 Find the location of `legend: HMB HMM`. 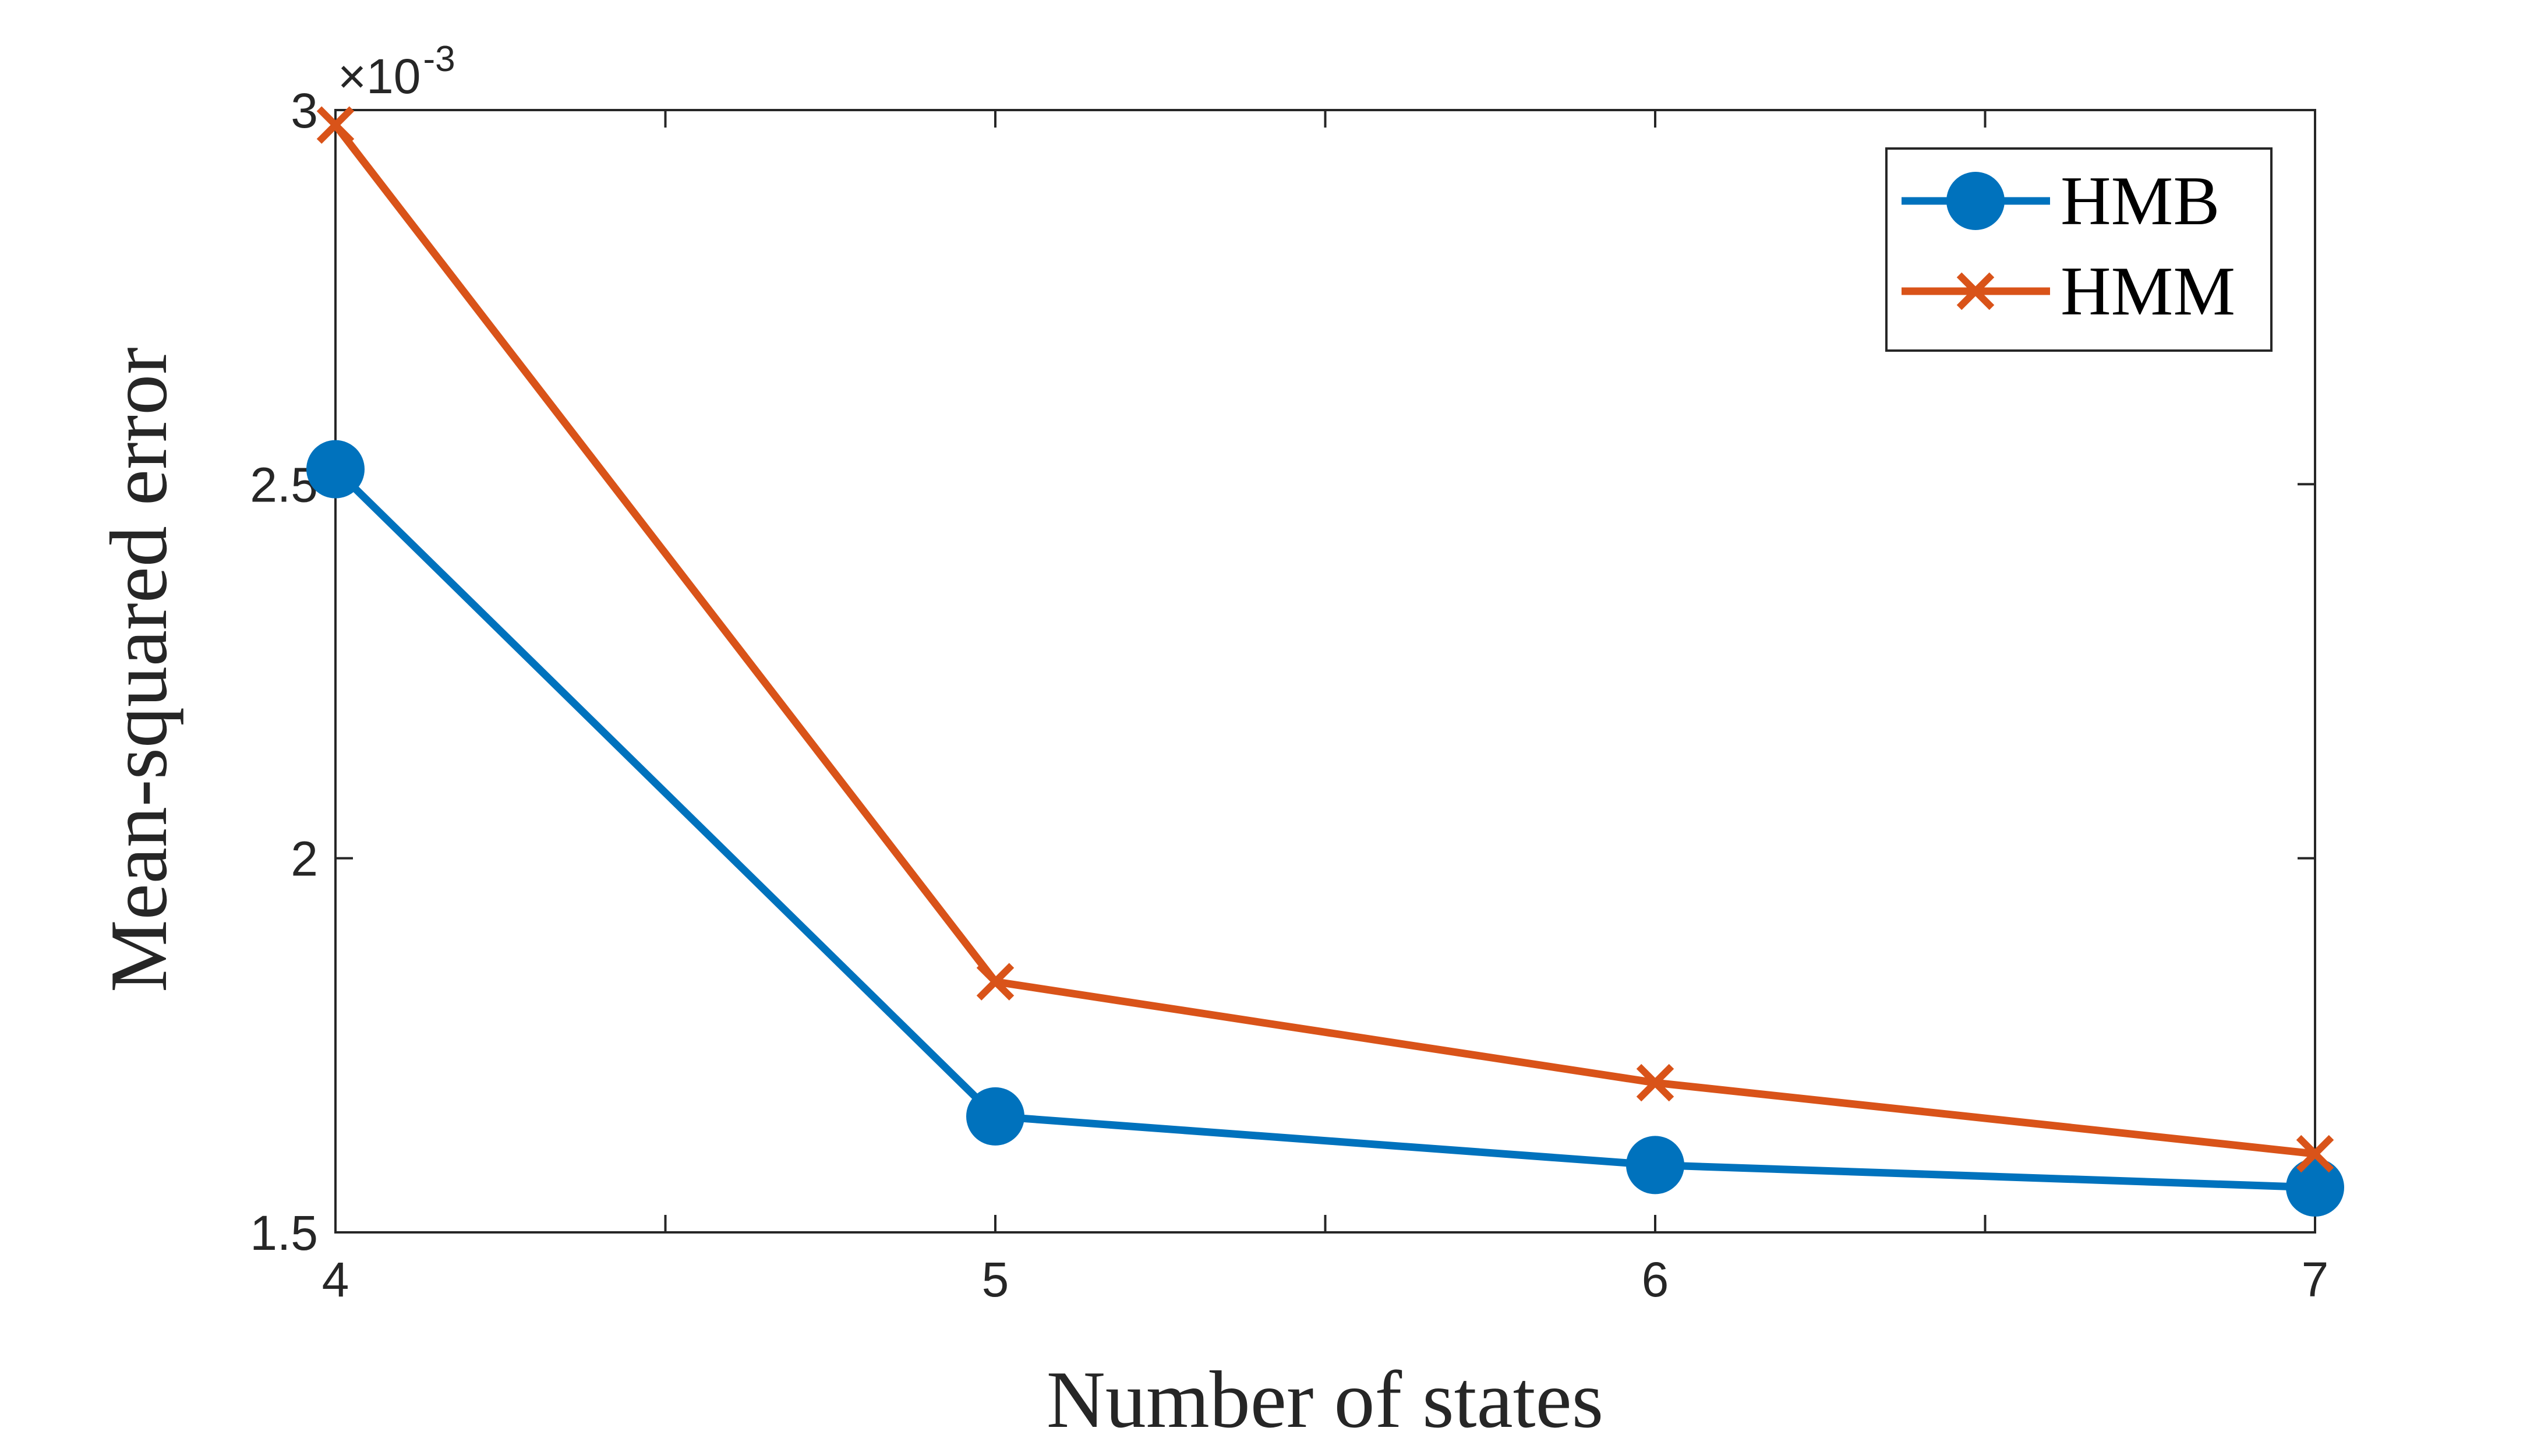

legend: HMB HMM is located at coordinates (2079, 249).